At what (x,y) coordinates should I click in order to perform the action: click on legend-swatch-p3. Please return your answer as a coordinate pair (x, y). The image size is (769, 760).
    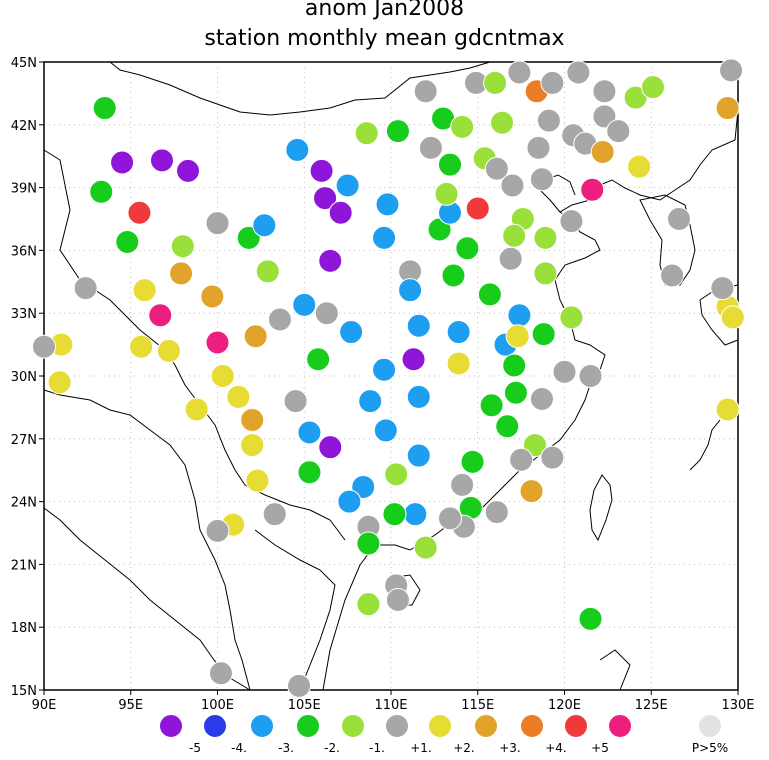
    Looking at the image, I should click on (486, 726).